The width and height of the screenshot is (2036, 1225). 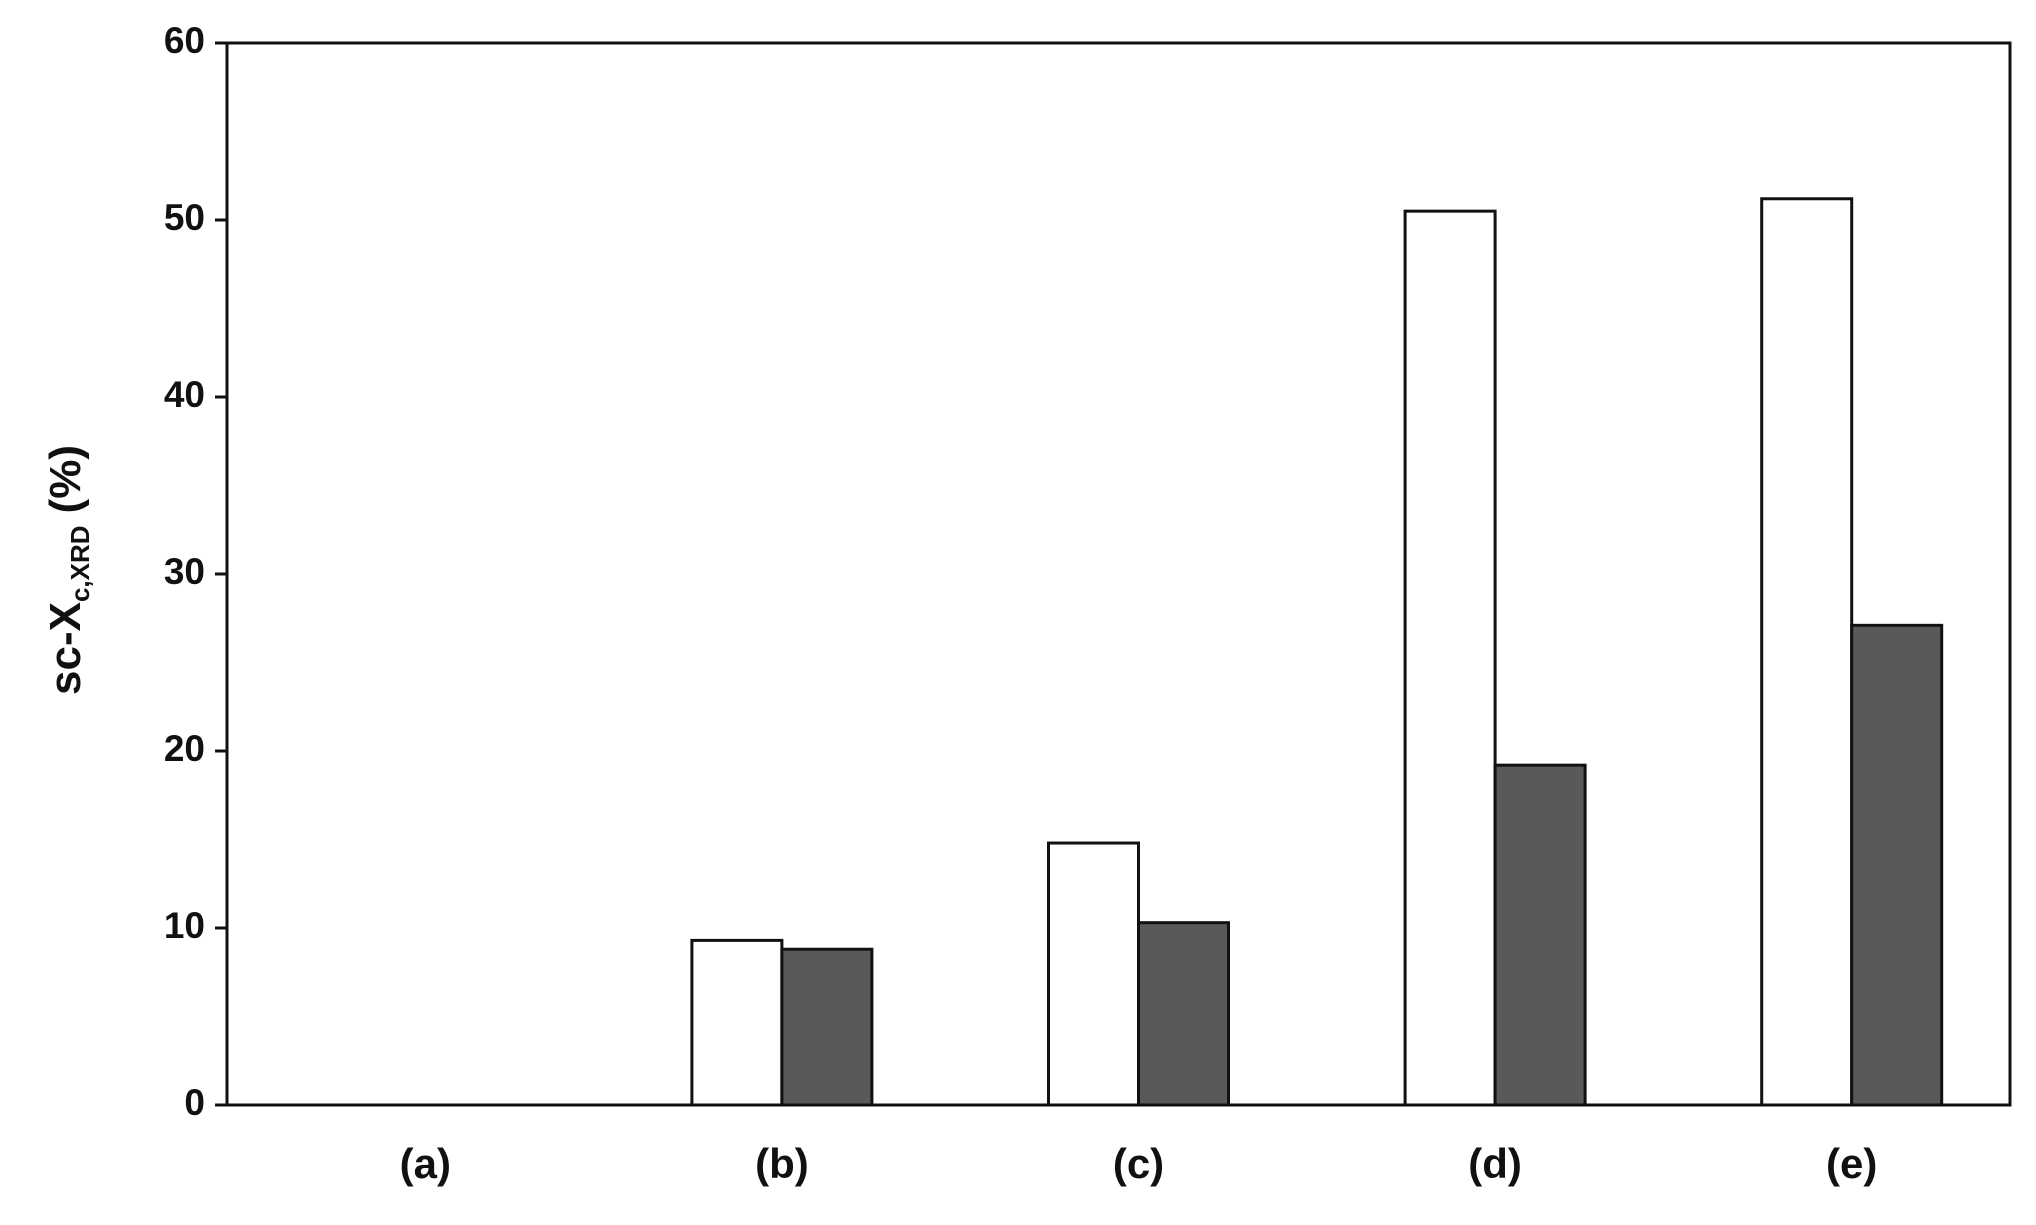 What do you see at coordinates (1138, 1163) in the screenshot?
I see `x-tick-label: (c)` at bounding box center [1138, 1163].